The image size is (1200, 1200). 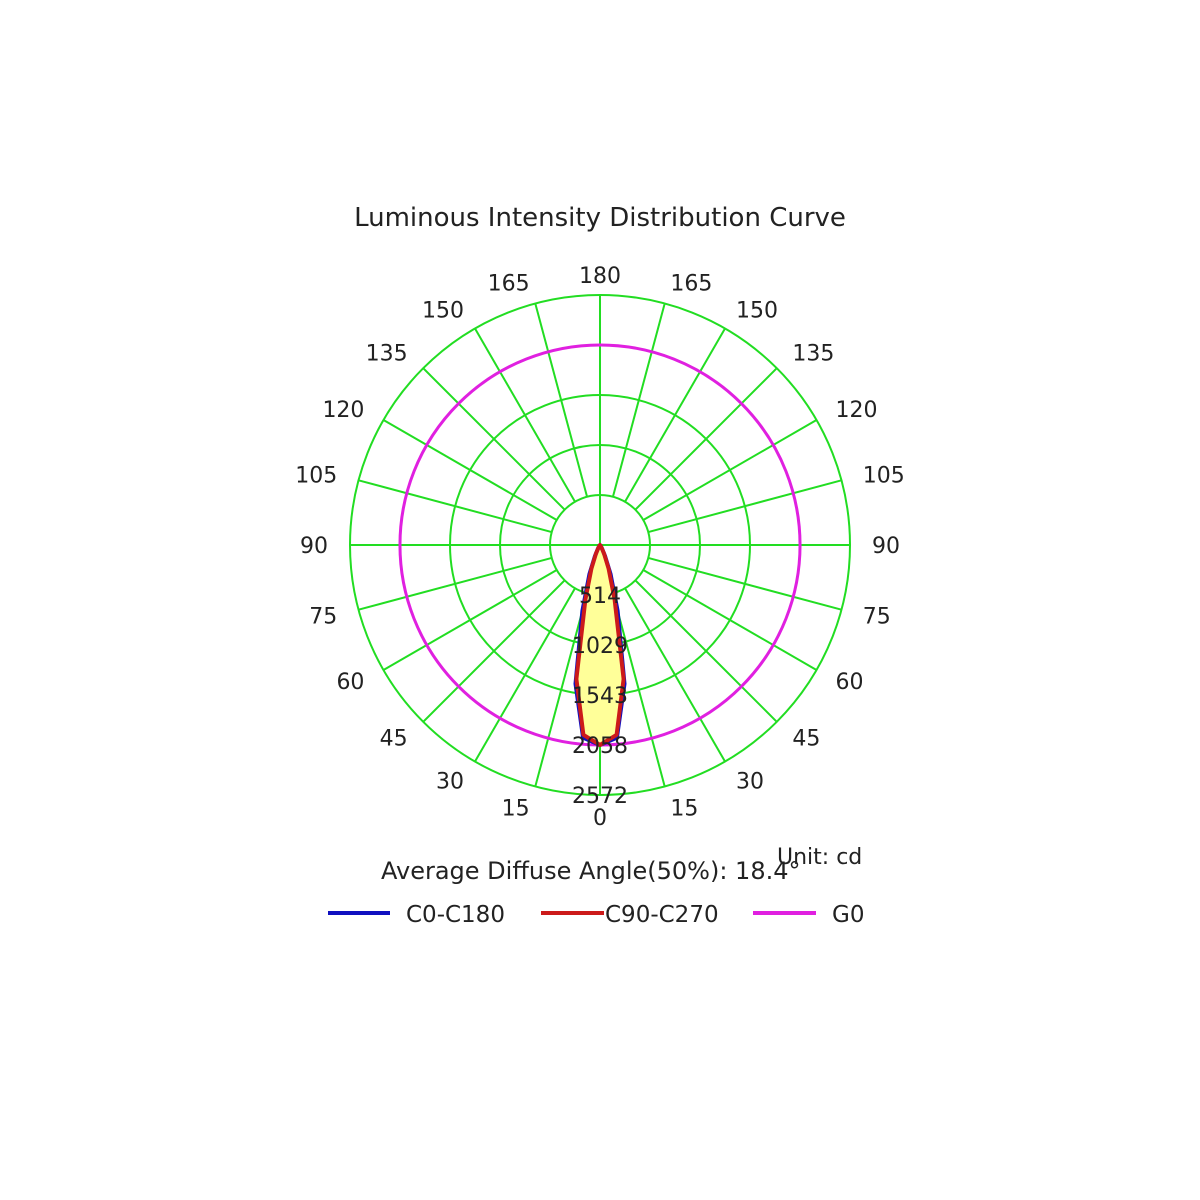 I want to click on radial-tick-label: 1029, so click(x=600, y=646).